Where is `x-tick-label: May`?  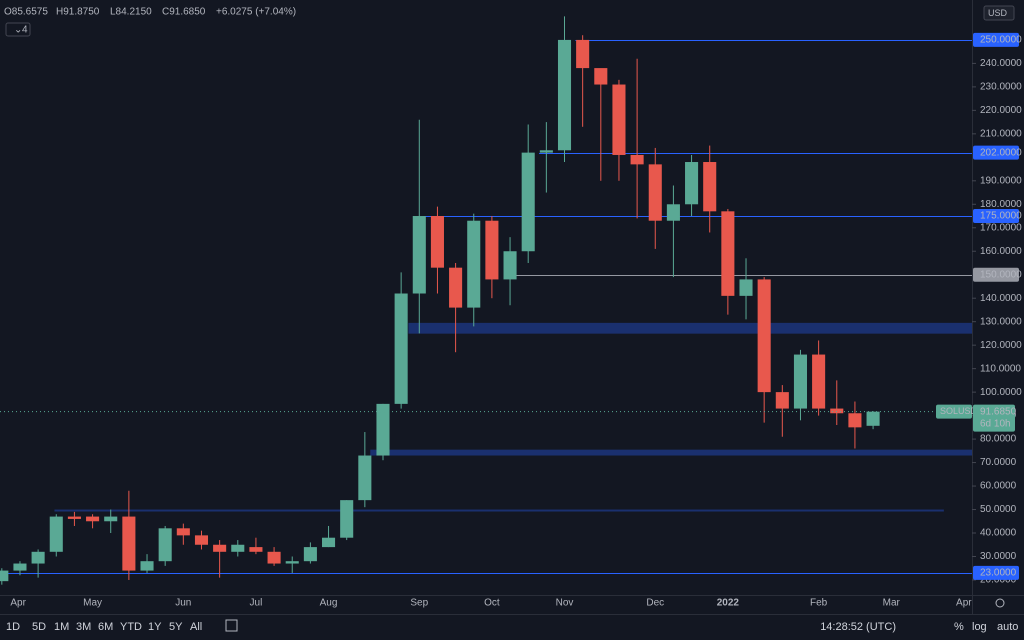
x-tick-label: May is located at coordinates (92, 603).